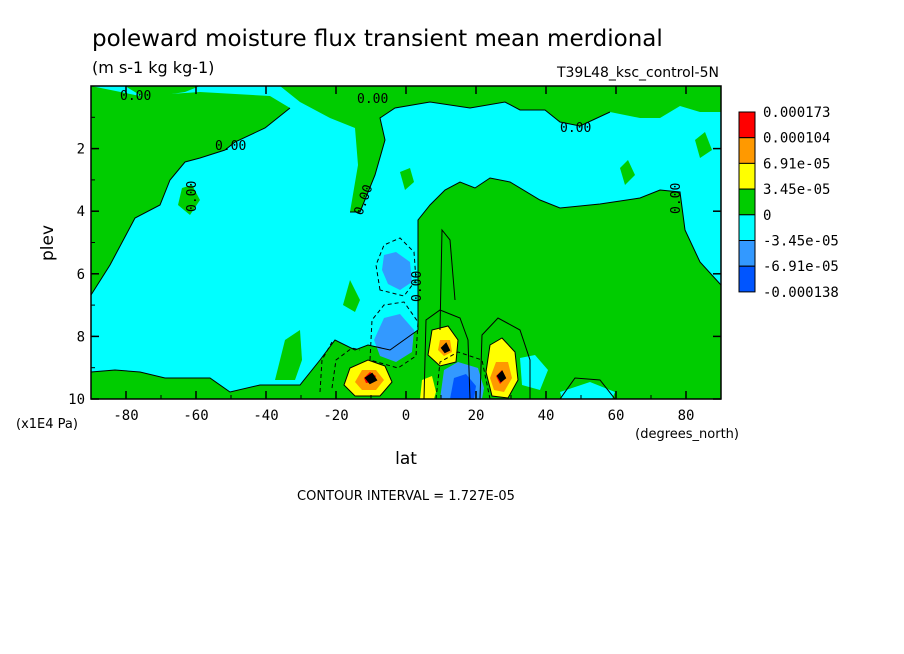 The width and height of the screenshot is (904, 654). What do you see at coordinates (81, 337) in the screenshot?
I see `y-tick-label: 8` at bounding box center [81, 337].